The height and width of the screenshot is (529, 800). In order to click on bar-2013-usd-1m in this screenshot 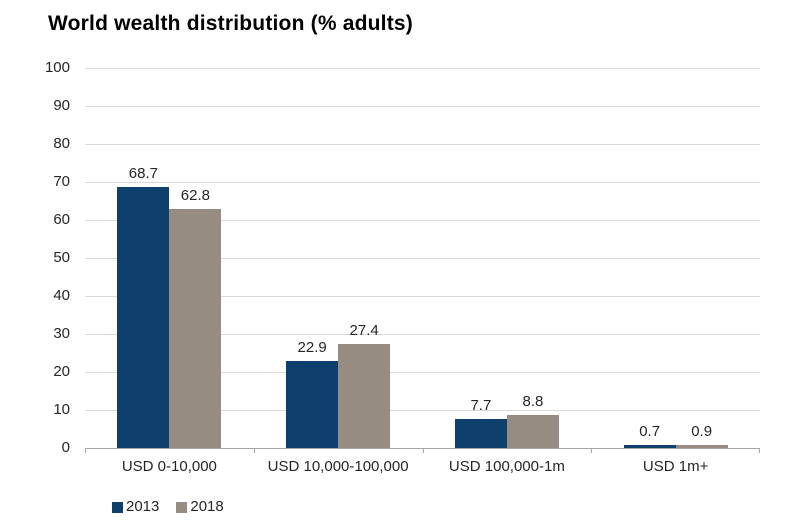, I will do `click(649, 446)`.